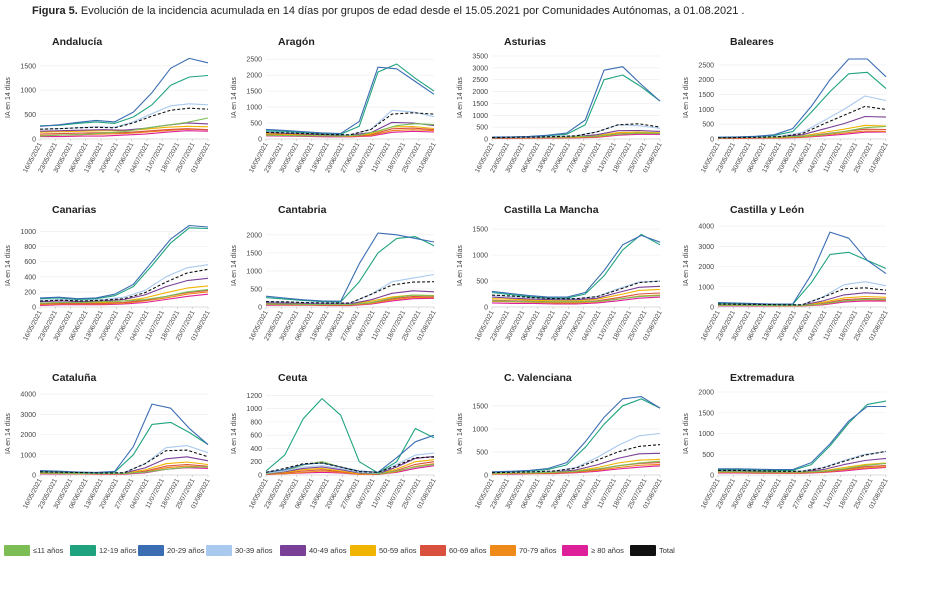 This screenshot has width=926, height=590. What do you see at coordinates (350, 288) in the screenshot?
I see `series-line-a3039` at bounding box center [350, 288].